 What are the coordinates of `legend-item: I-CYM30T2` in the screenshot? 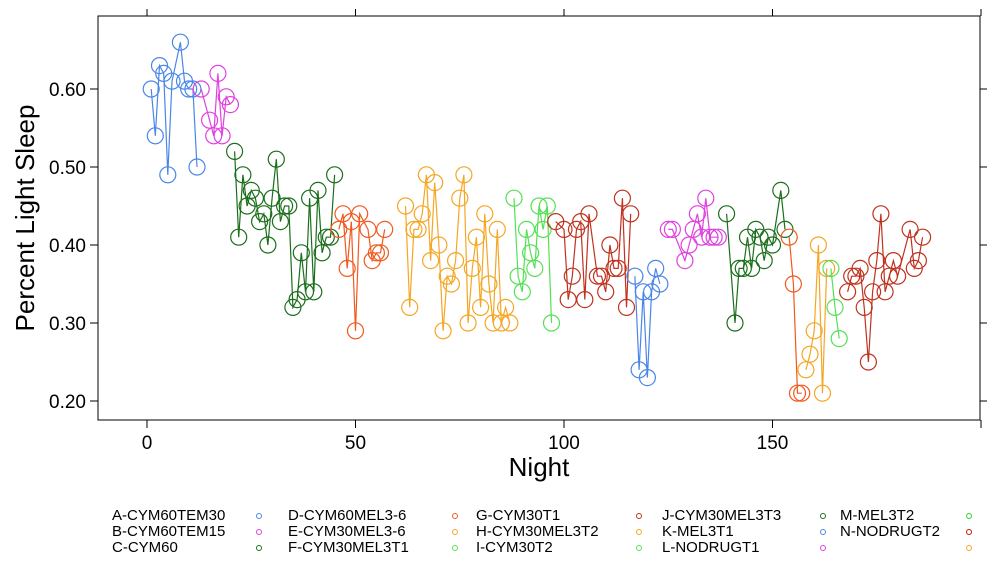 It's located at (562, 548).